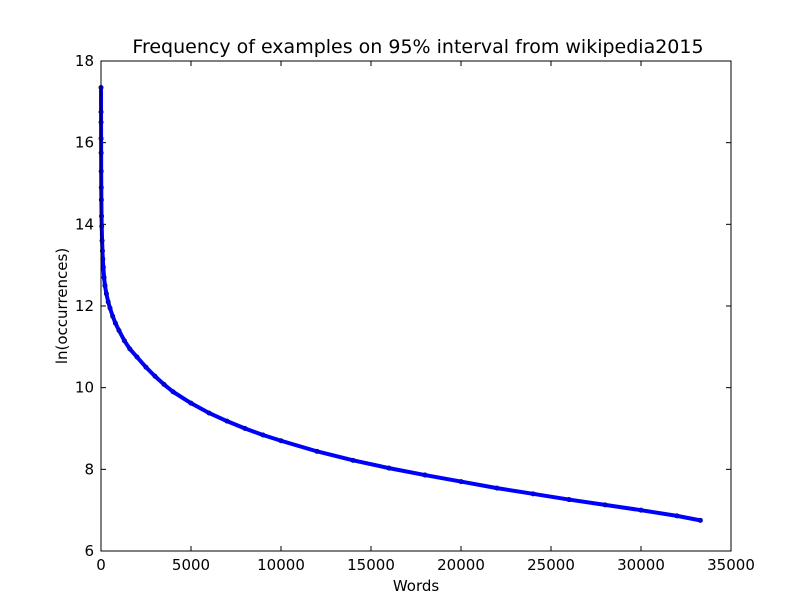 This screenshot has height=612, width=812. Describe the element at coordinates (101, 565) in the screenshot. I see `x-tick-label: 0` at that location.